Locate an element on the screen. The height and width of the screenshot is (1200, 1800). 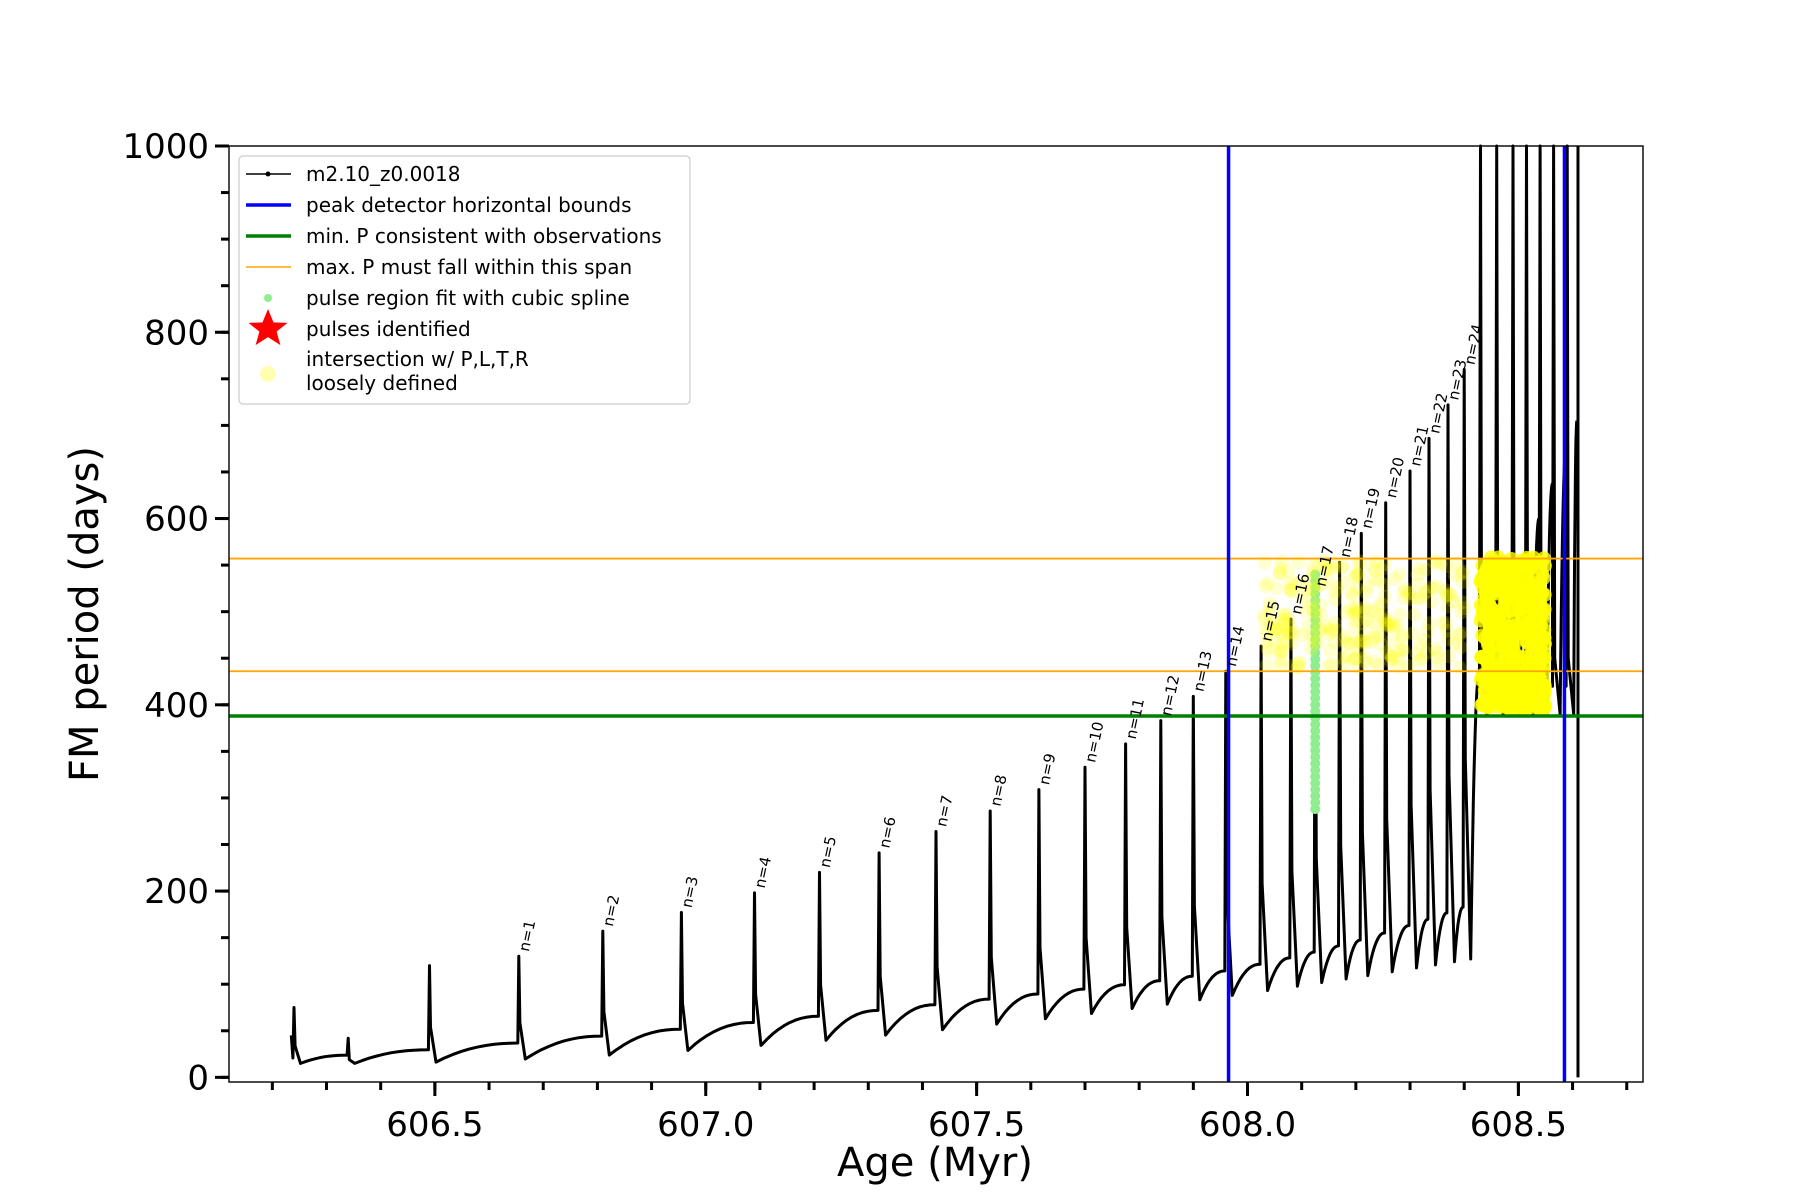
legend-intersection-line1: intersection w/ P,L,T,R is located at coordinates (417, 359).